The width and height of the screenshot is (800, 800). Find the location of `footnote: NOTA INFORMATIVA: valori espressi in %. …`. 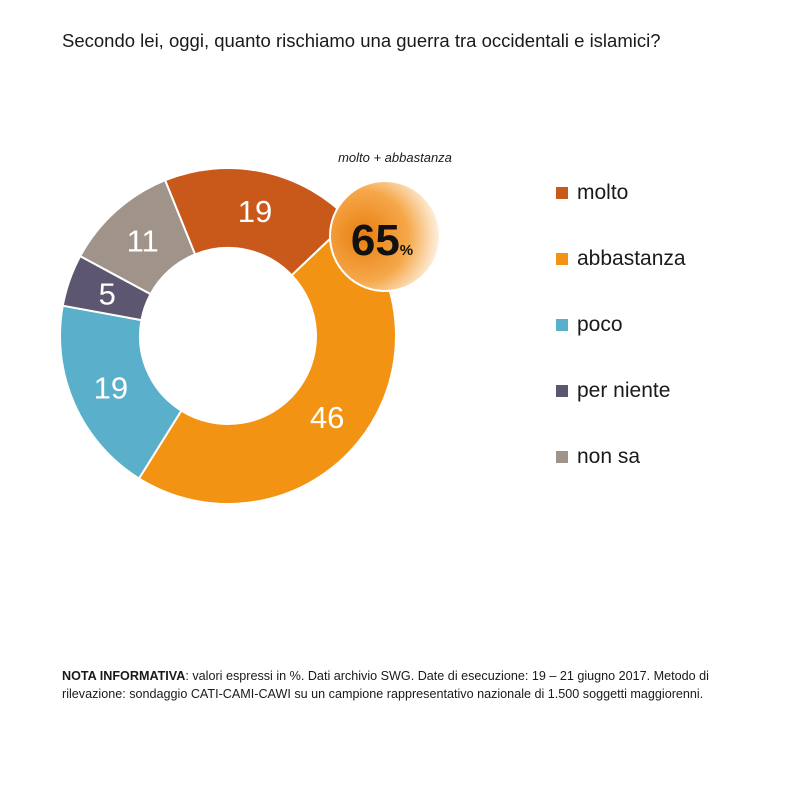

footnote: NOTA INFORMATIVA: valori espressi in %. … is located at coordinates (412, 685).